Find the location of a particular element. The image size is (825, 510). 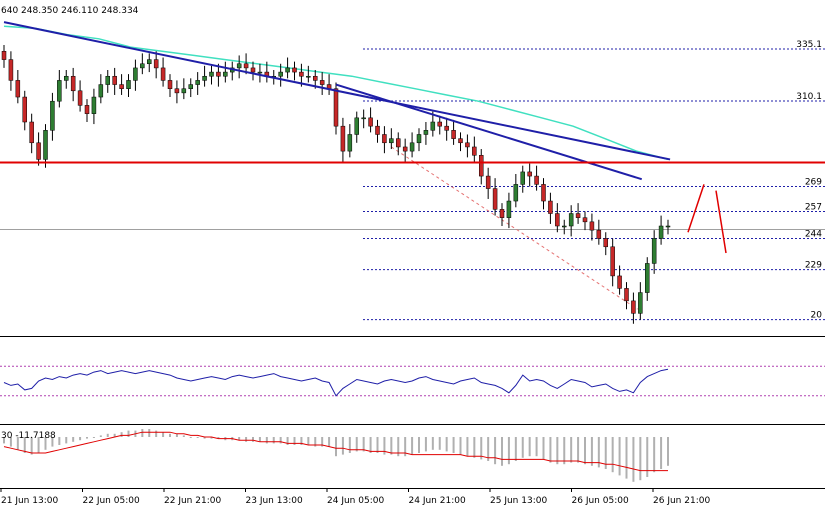

fib-label-1: 310.1 is located at coordinates (809, 97).